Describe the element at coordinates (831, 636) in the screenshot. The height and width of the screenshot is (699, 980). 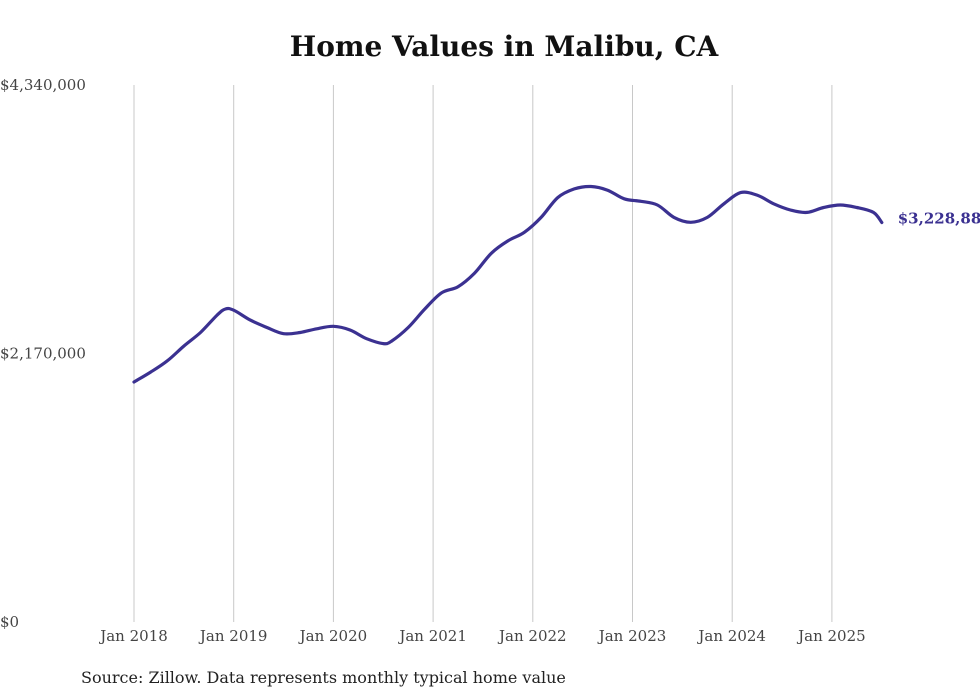
I see `x-tick-label: Jan 2025` at that location.